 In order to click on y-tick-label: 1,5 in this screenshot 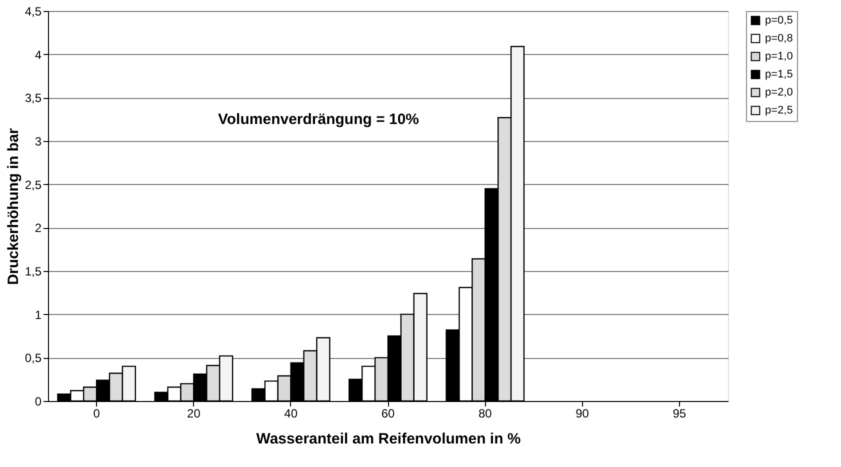, I will do `click(33, 271)`.